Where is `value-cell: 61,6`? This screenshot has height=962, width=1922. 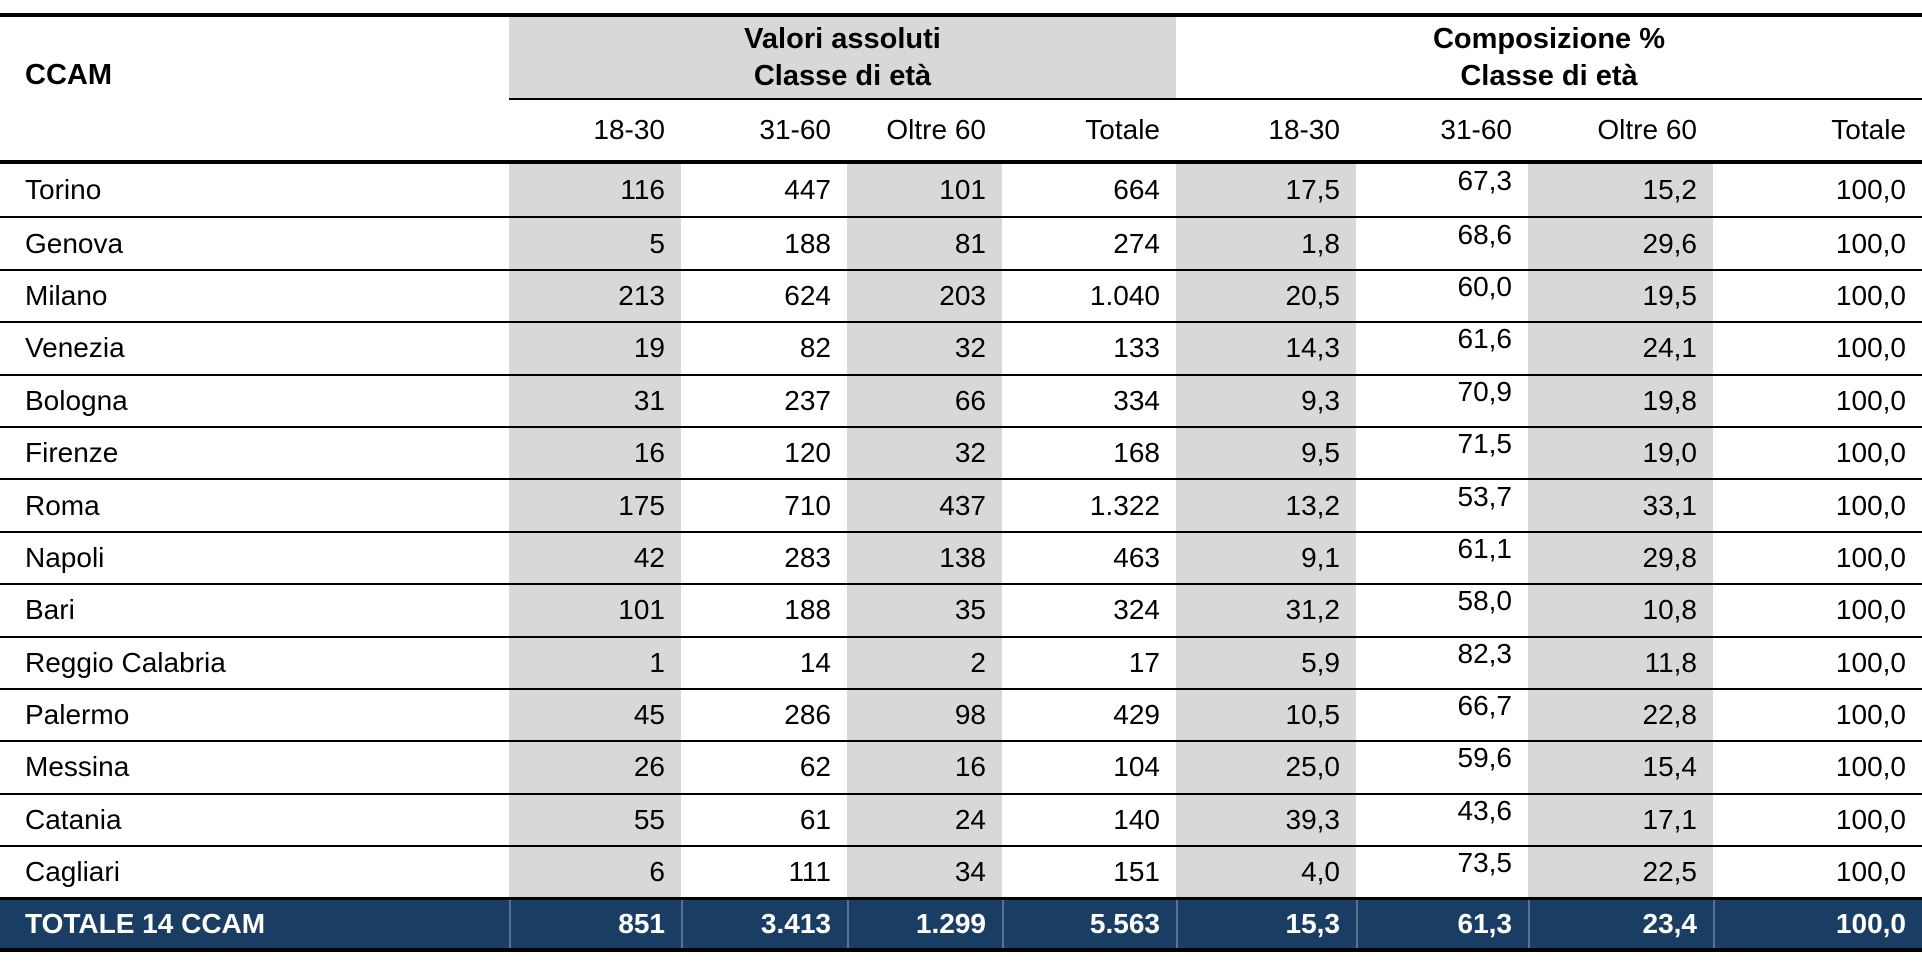
value-cell: 61,6 is located at coordinates (1442, 348).